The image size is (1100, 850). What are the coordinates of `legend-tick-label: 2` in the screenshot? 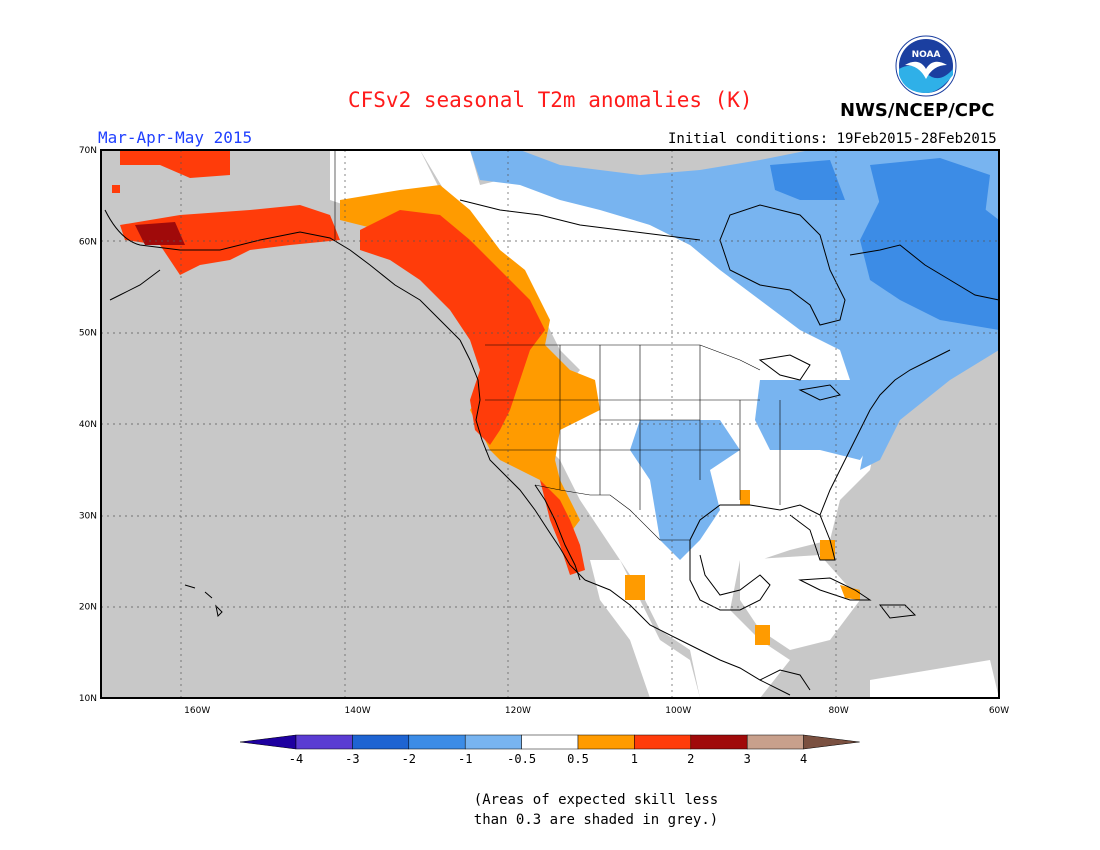 It's located at (690, 759).